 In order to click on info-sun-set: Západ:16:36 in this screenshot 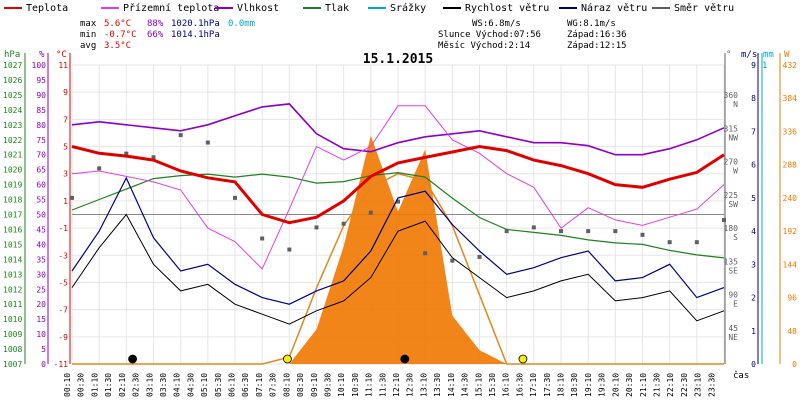, I will do `click(597, 35)`.